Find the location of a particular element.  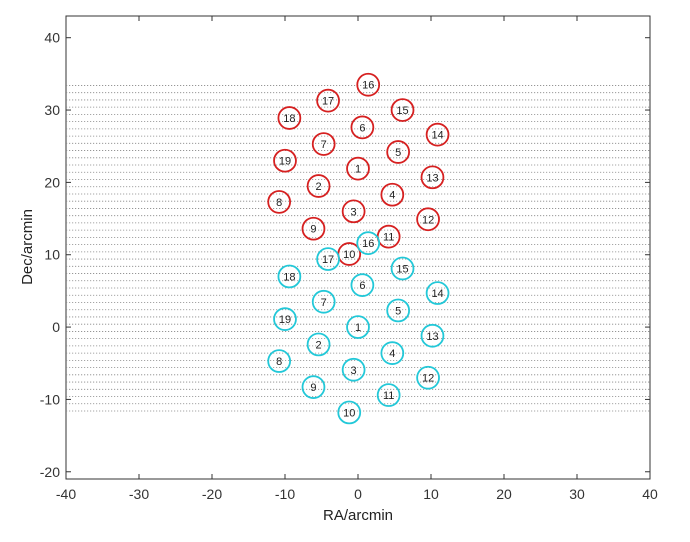

y-tick-label: -20 is located at coordinates (50, 472).